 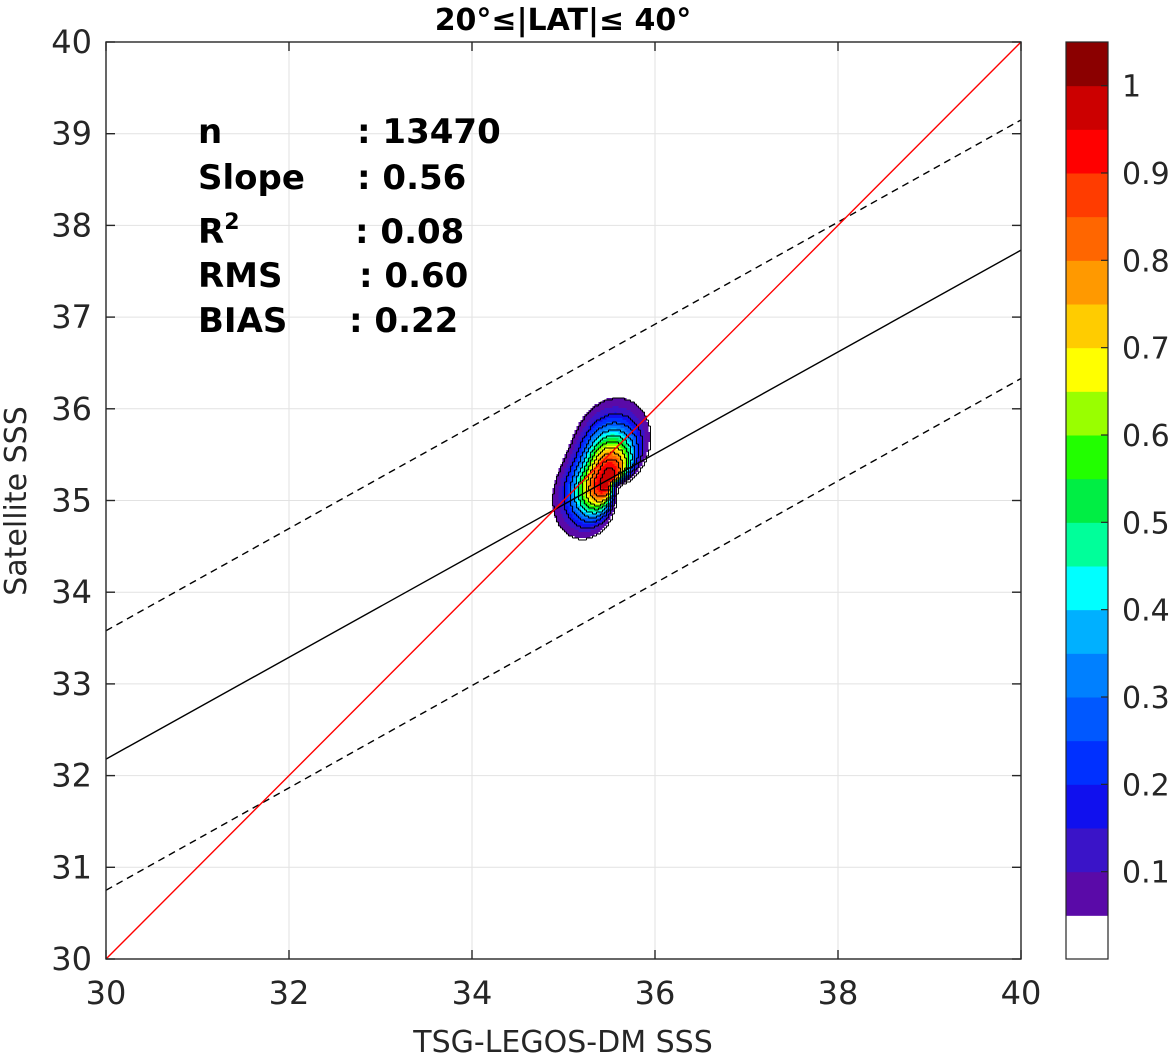 I want to click on x-tick-label: 36, so click(x=655, y=993).